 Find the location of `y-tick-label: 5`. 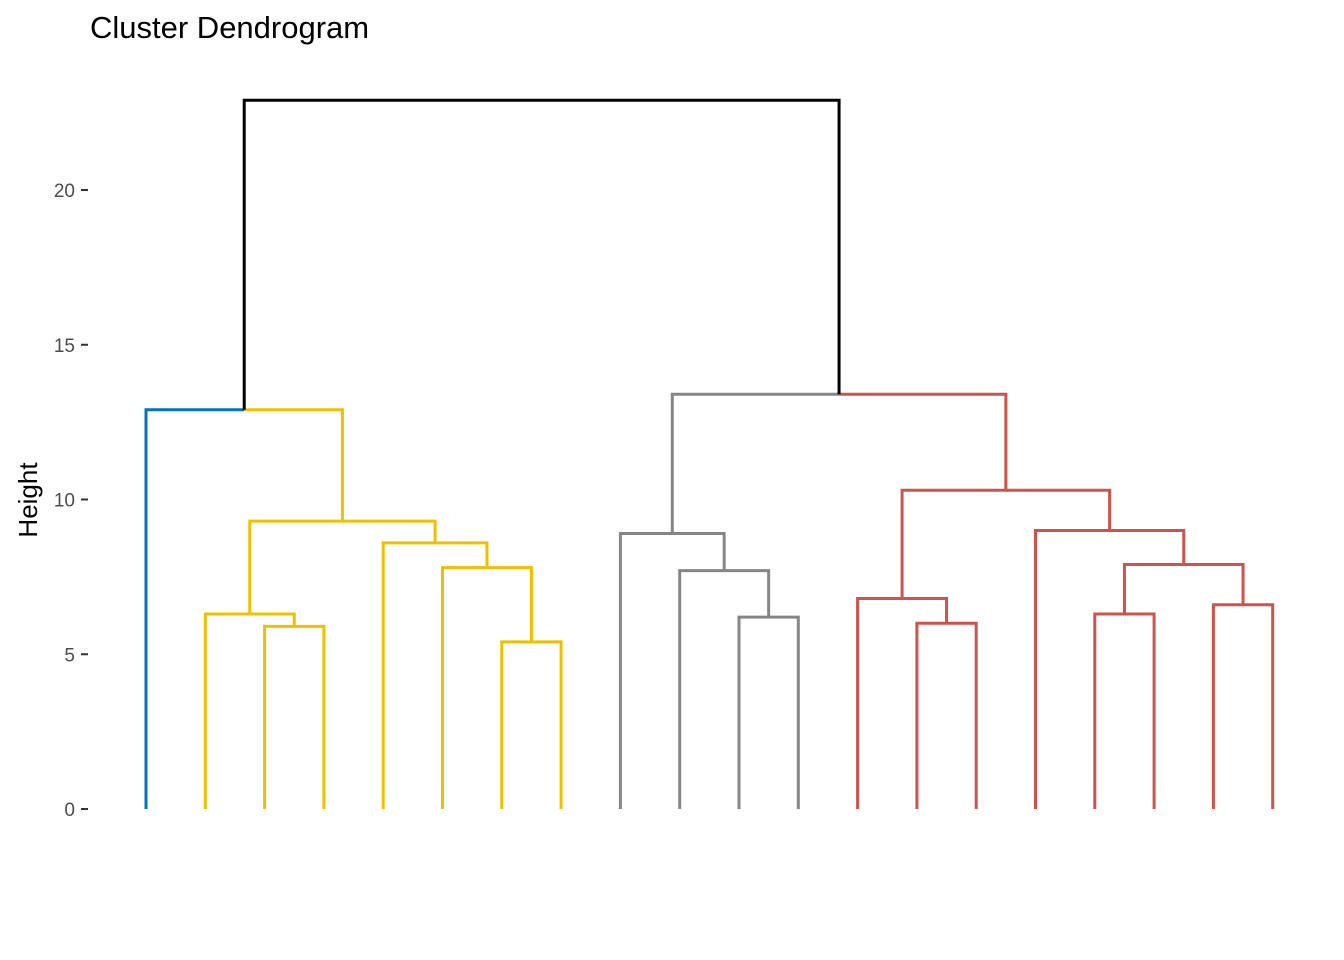

y-tick-label: 5 is located at coordinates (69, 655).